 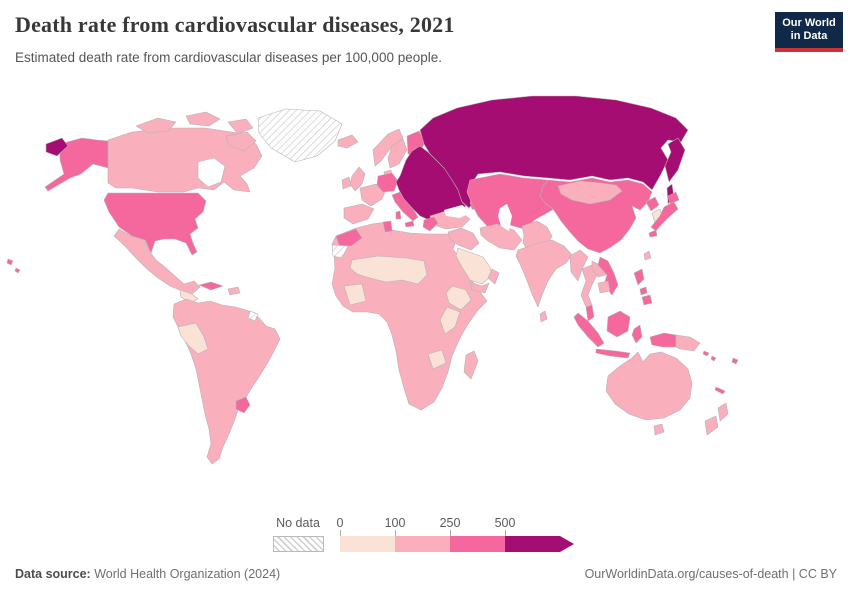 I want to click on region-sulawesi, so click(x=637, y=334).